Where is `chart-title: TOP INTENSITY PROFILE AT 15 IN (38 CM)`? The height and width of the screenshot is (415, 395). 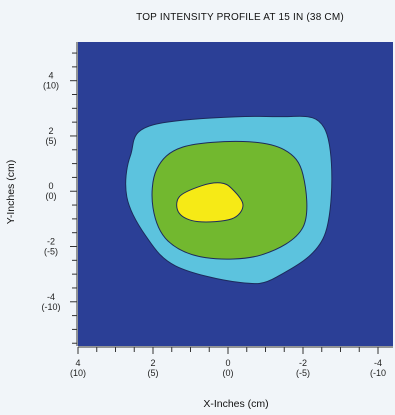
chart-title: TOP INTENSITY PROFILE AT 15 IN (38 CM) is located at coordinates (240, 17).